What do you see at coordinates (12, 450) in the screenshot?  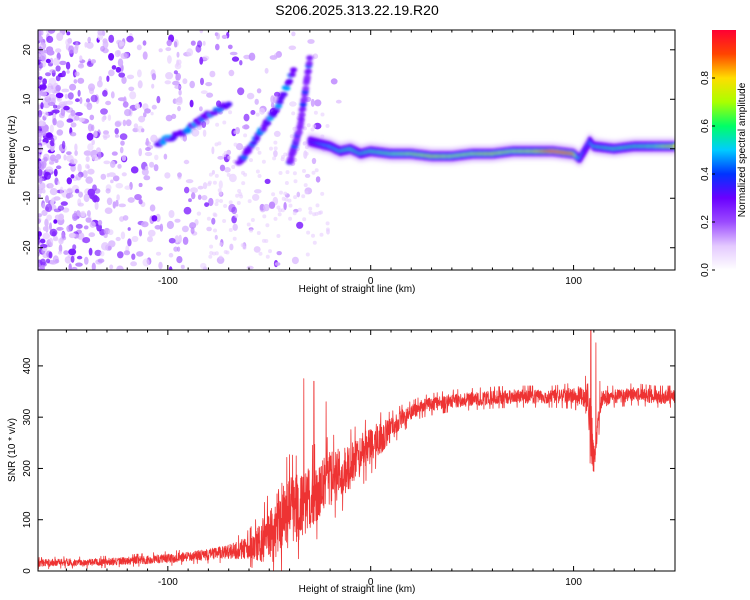 I see `snr-y-label: SNR (10 * v/v)` at bounding box center [12, 450].